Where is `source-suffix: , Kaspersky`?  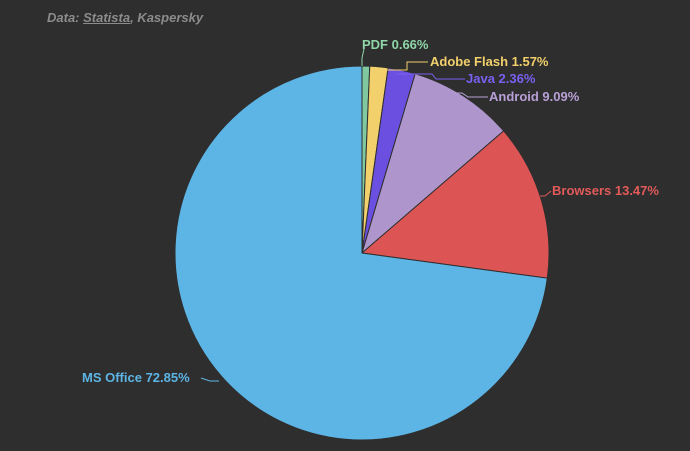
source-suffix: , Kaspersky is located at coordinates (167, 17).